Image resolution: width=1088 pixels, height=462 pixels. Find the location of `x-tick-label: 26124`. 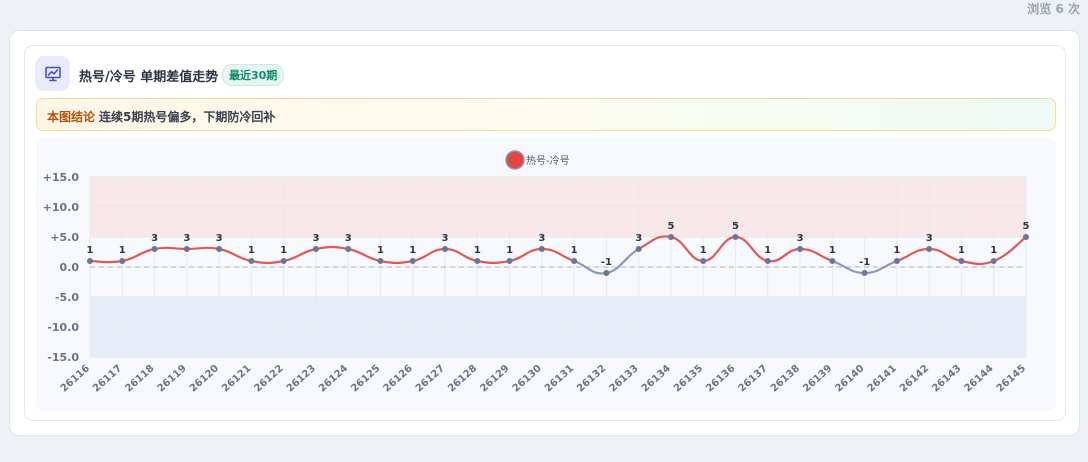

x-tick-label: 26124 is located at coordinates (333, 378).